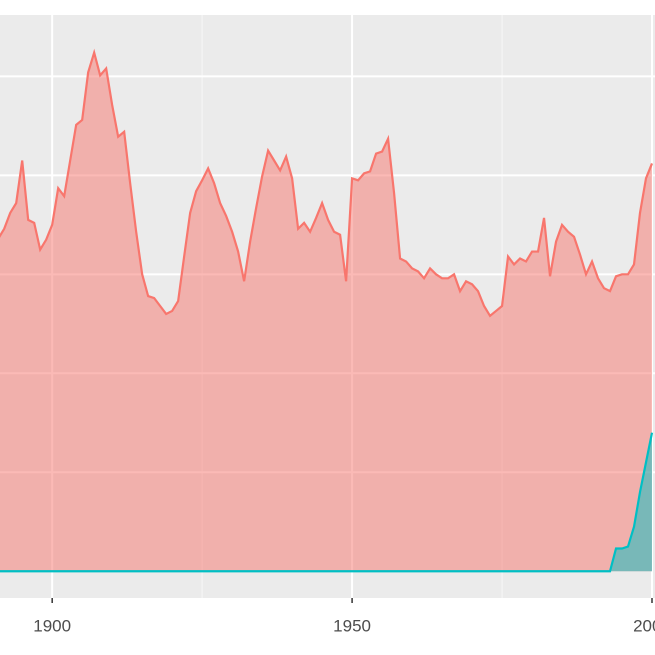 The height and width of the screenshot is (655, 655). Describe the element at coordinates (352, 625) in the screenshot. I see `x-tick-label: 1950` at that location.